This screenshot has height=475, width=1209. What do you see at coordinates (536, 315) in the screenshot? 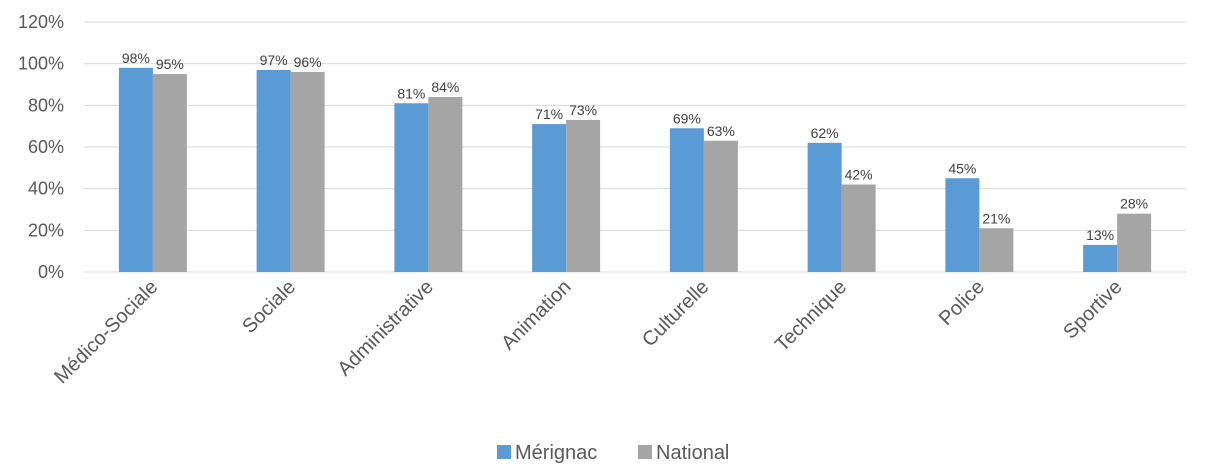
I see `x-tick-label: Animation` at bounding box center [536, 315].